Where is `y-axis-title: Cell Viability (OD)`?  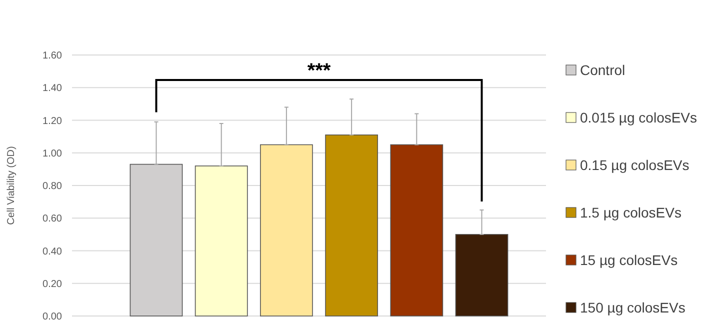
y-axis-title: Cell Viability (OD) is located at coordinates (11, 185).